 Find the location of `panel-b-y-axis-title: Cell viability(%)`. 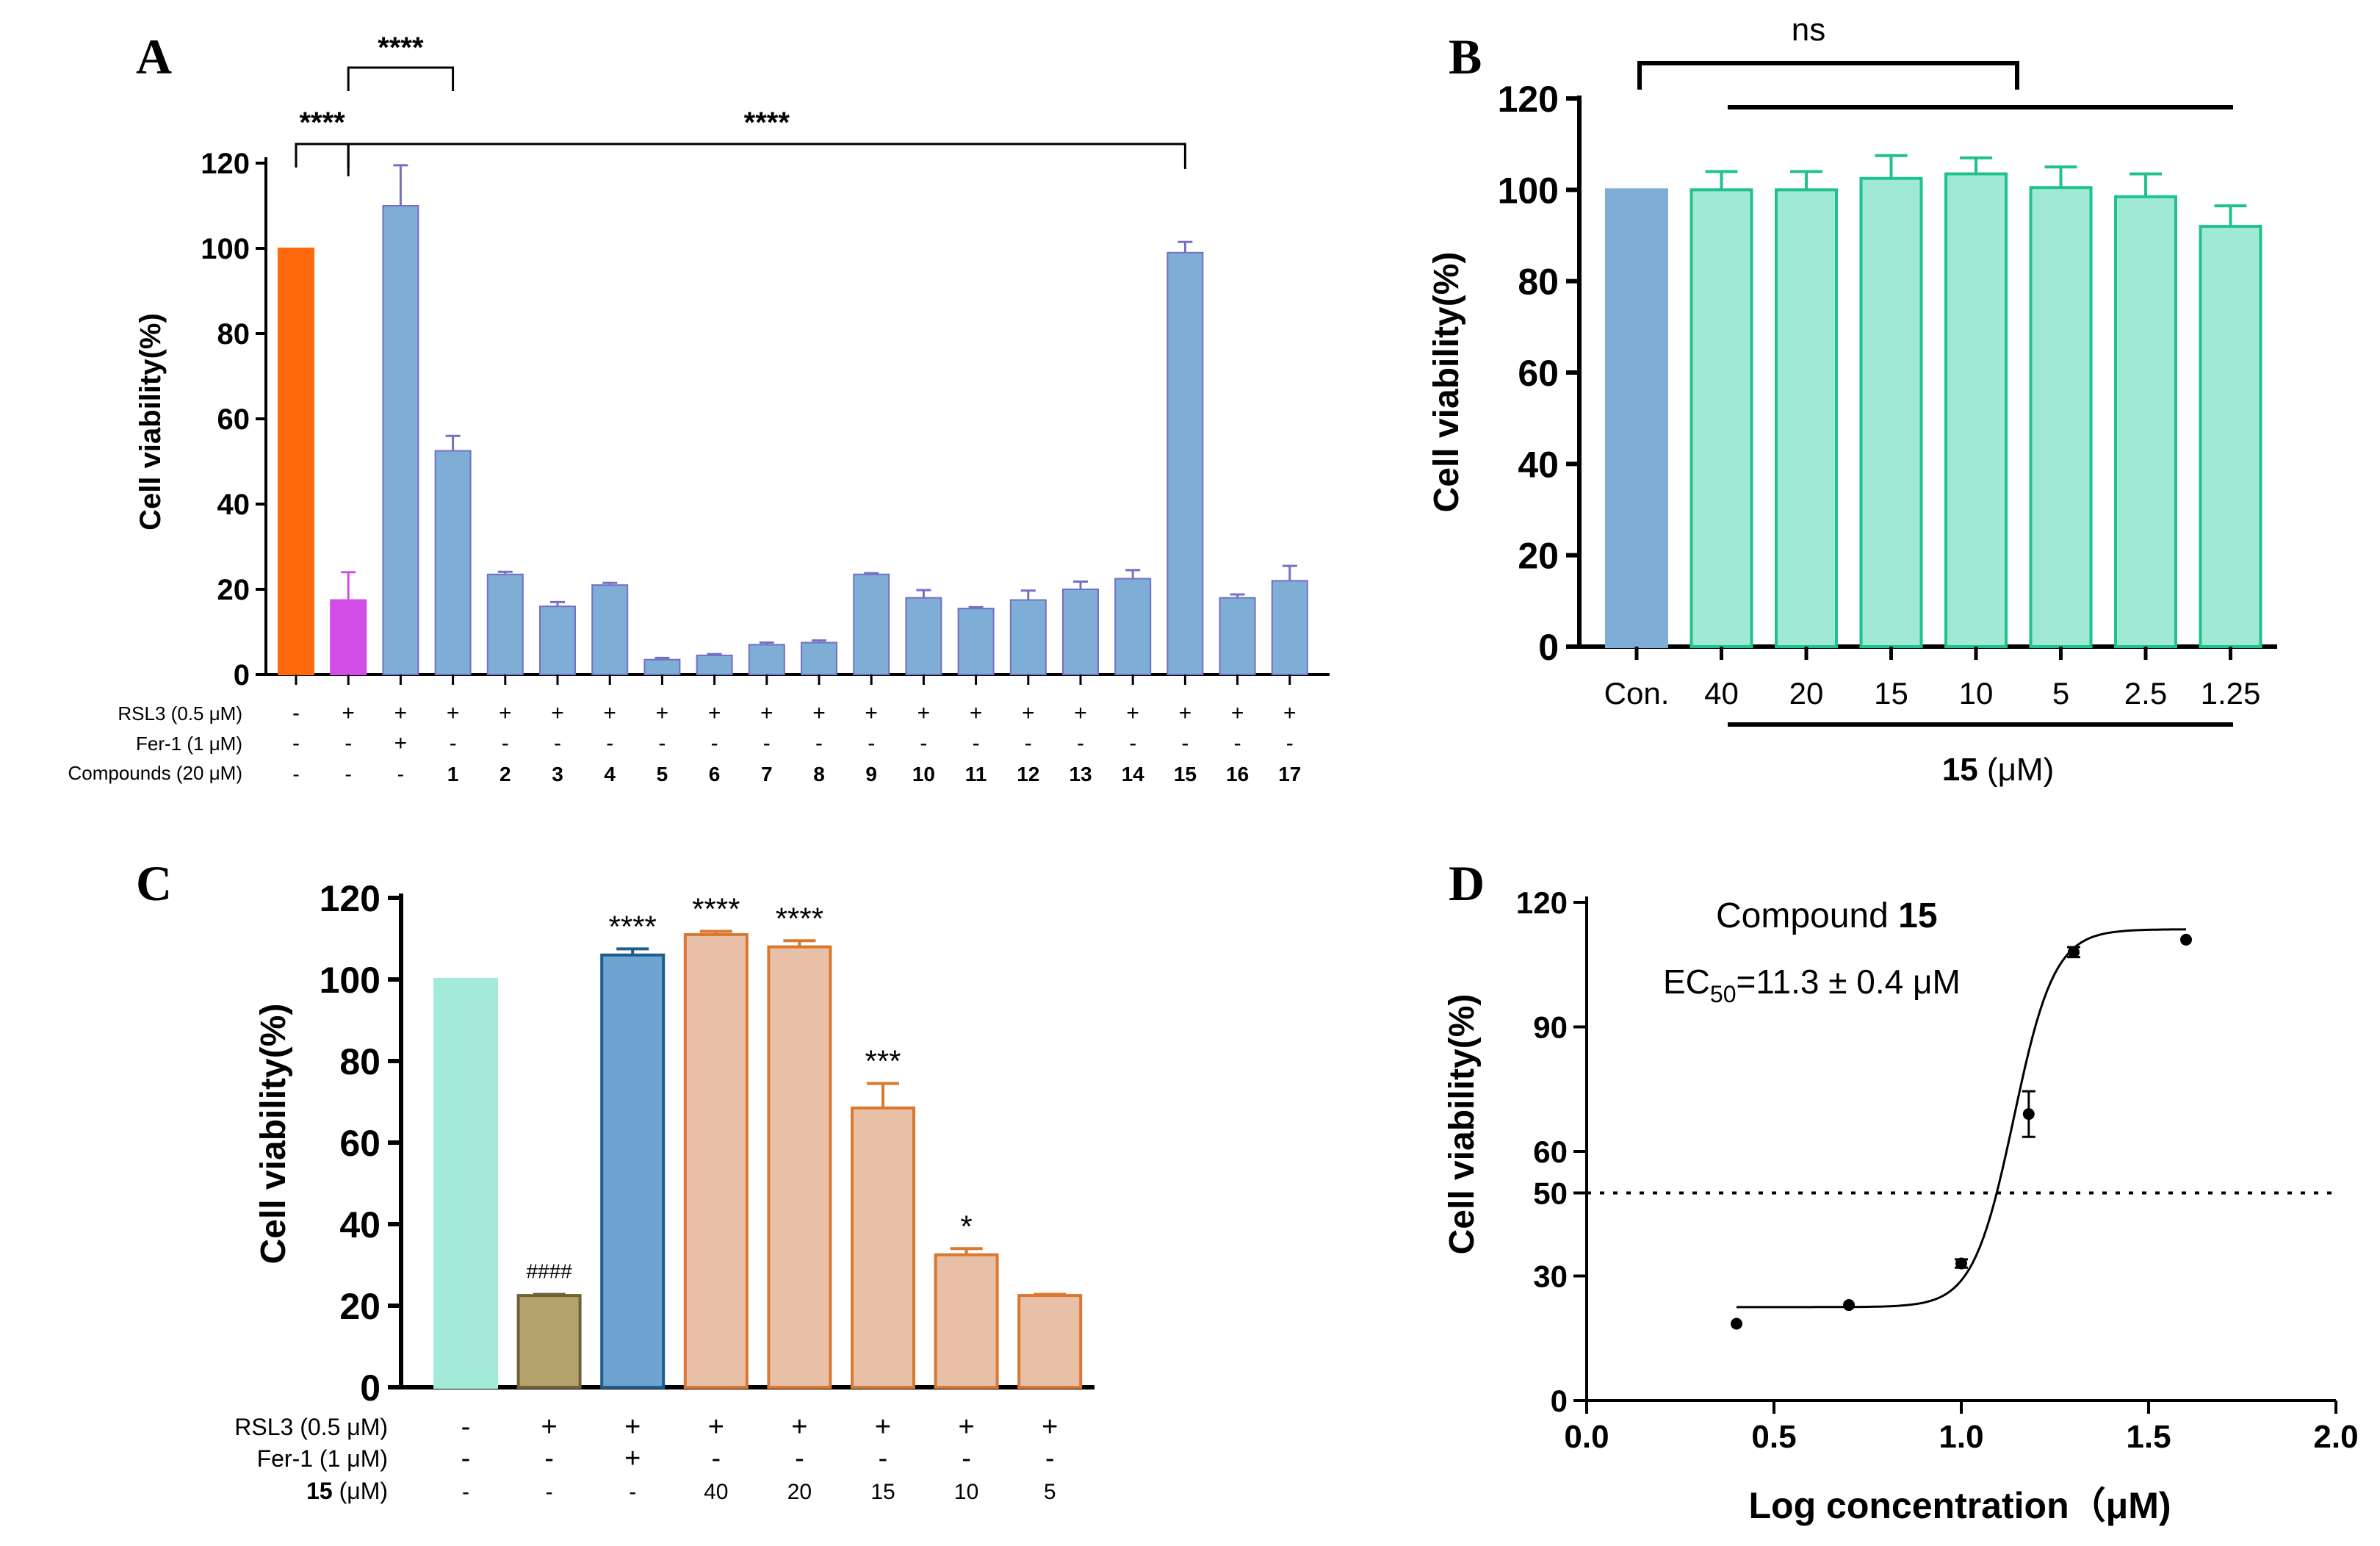

panel-b-y-axis-title: Cell viability(%) is located at coordinates (1447, 382).